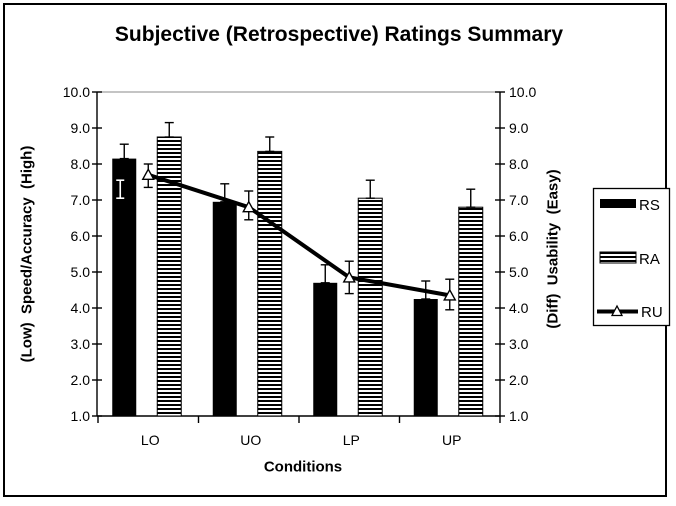 The width and height of the screenshot is (676, 506). I want to click on legend-marker-RU, so click(617, 310).